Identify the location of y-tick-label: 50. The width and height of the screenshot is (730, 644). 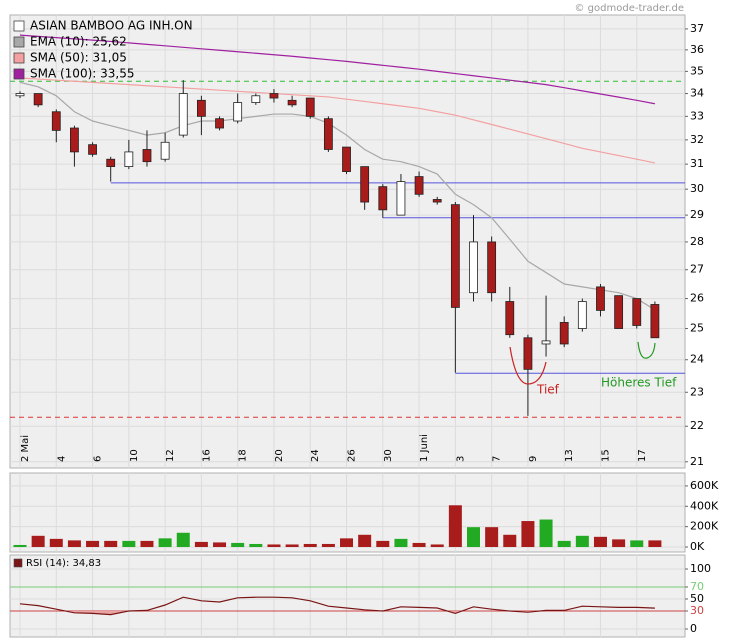
(697, 598).